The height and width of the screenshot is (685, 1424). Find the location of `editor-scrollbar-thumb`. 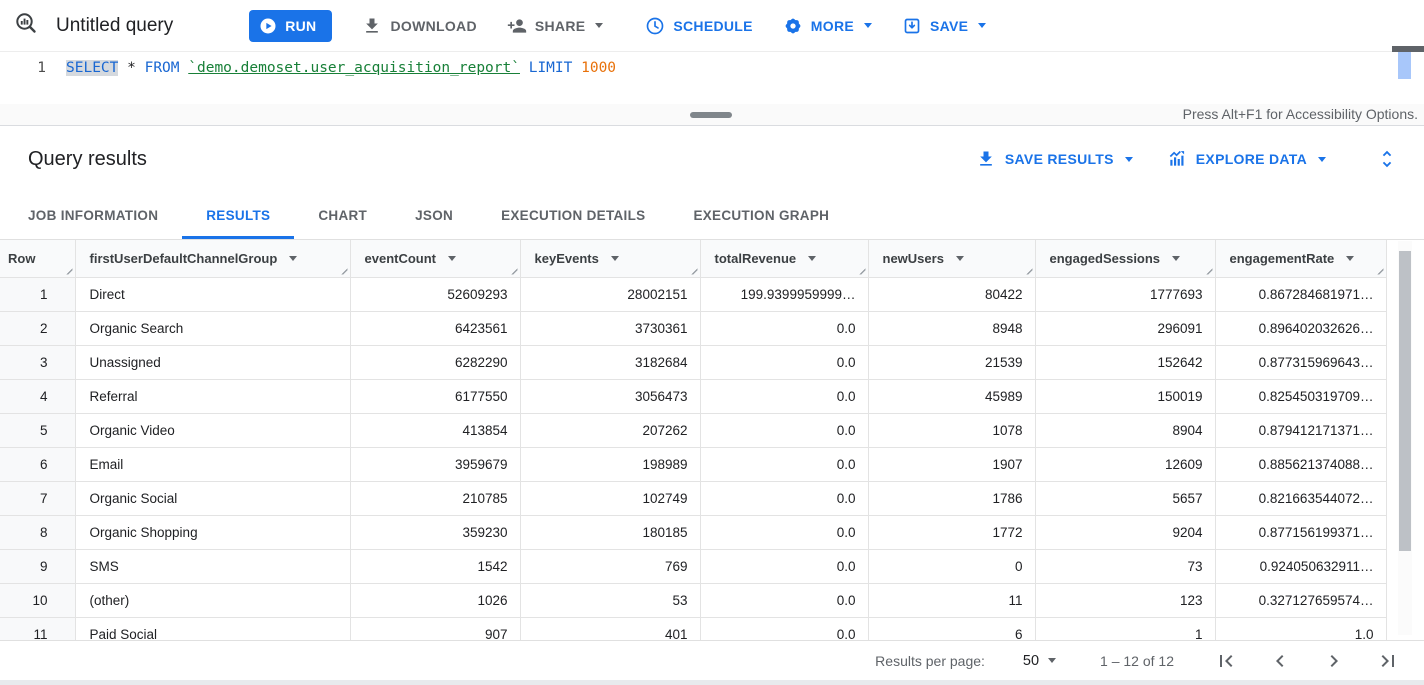

editor-scrollbar-thumb is located at coordinates (1404, 65).